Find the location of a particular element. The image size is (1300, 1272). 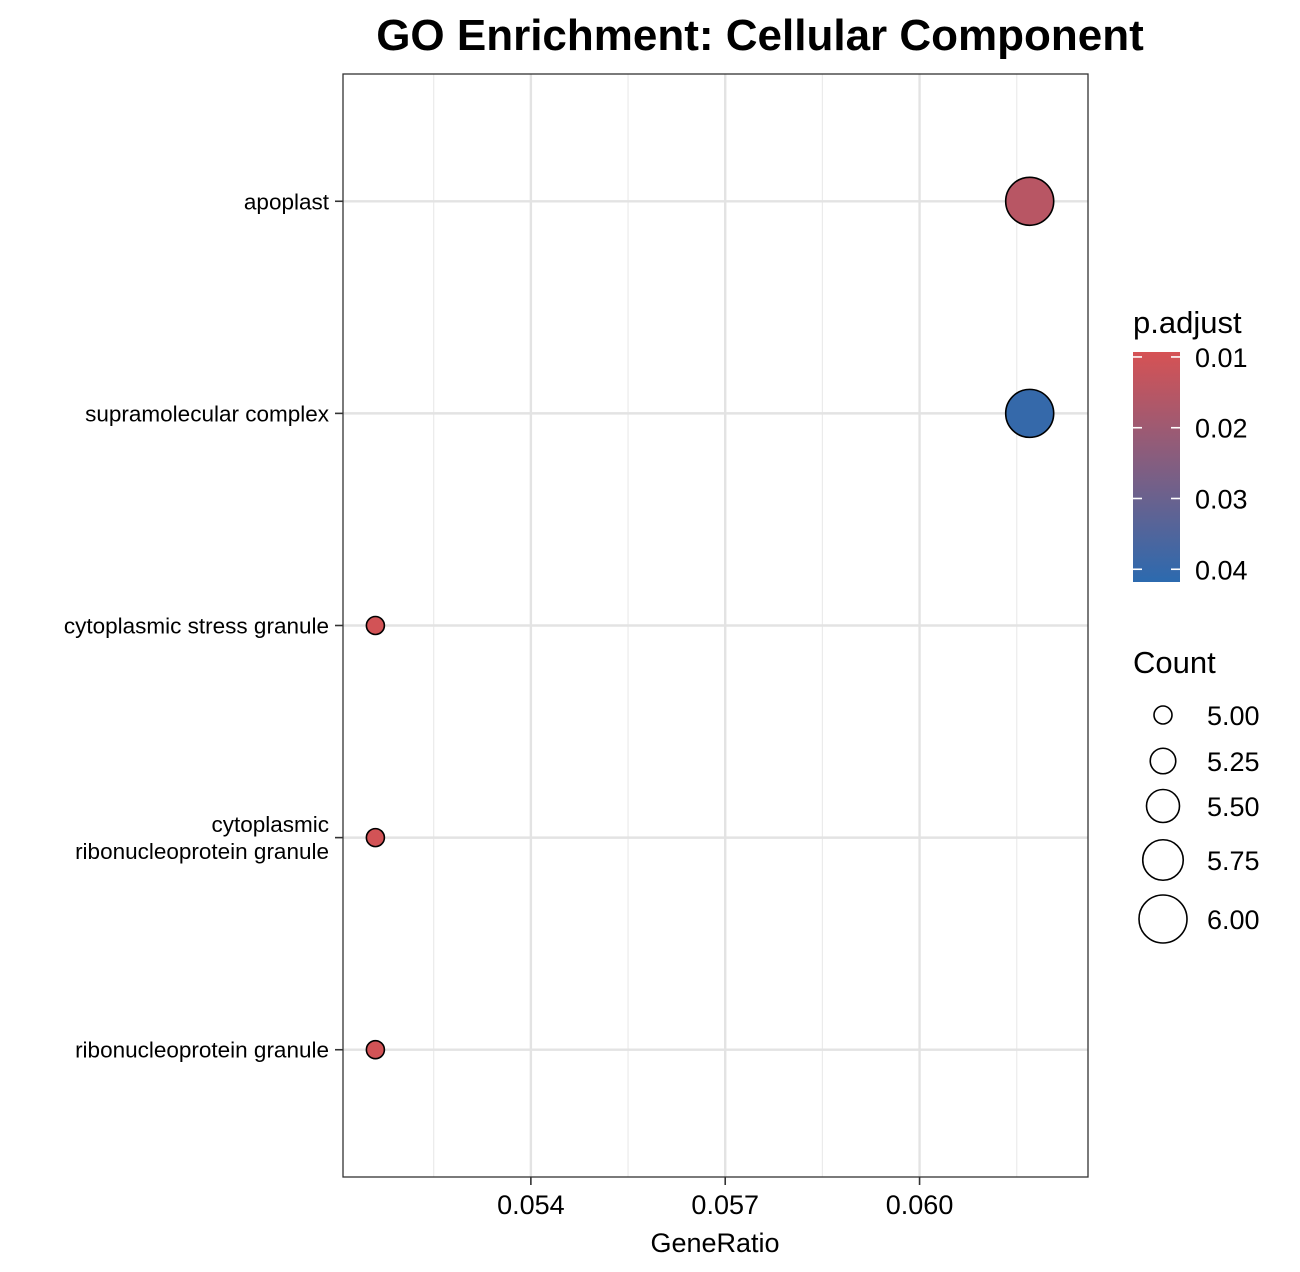

x-tick-label: 0.060 is located at coordinates (920, 1205).